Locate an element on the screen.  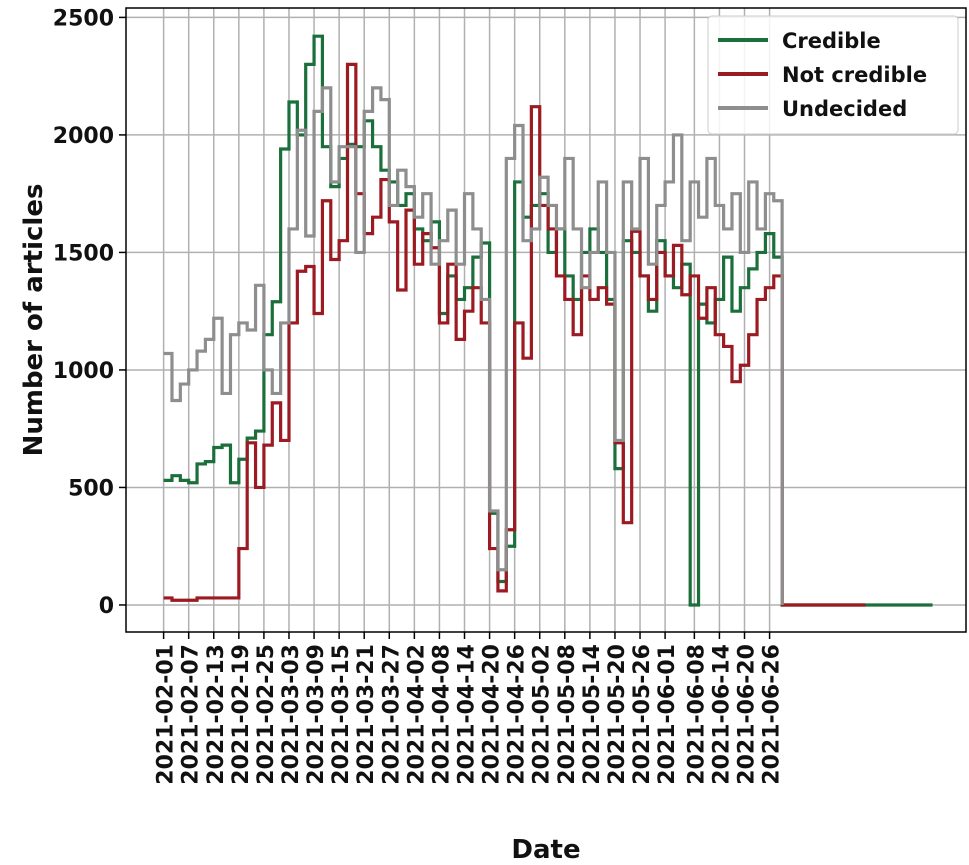
y-axis-label: Number of articles is located at coordinates (34, 320).